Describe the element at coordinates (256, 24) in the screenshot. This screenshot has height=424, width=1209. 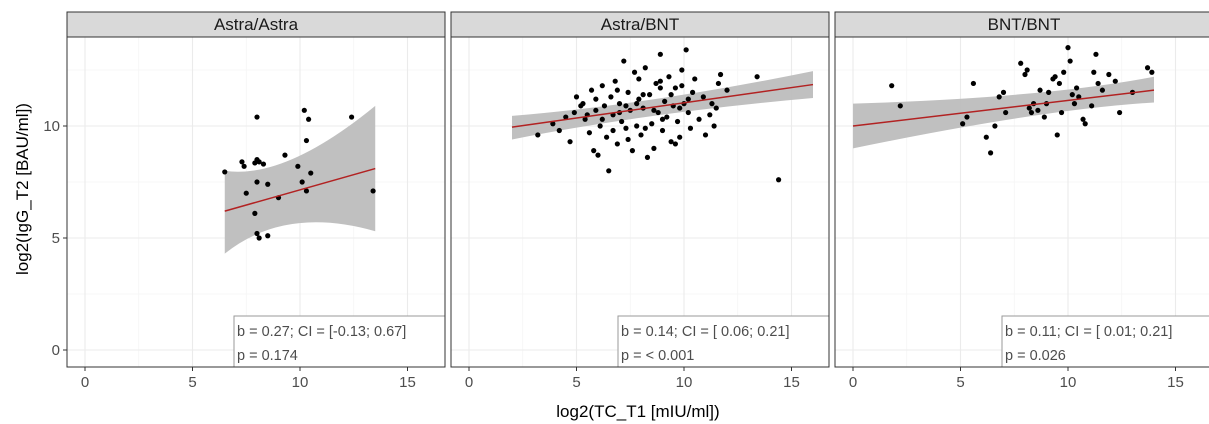
I see `facet-title: Astra/Astra` at that location.